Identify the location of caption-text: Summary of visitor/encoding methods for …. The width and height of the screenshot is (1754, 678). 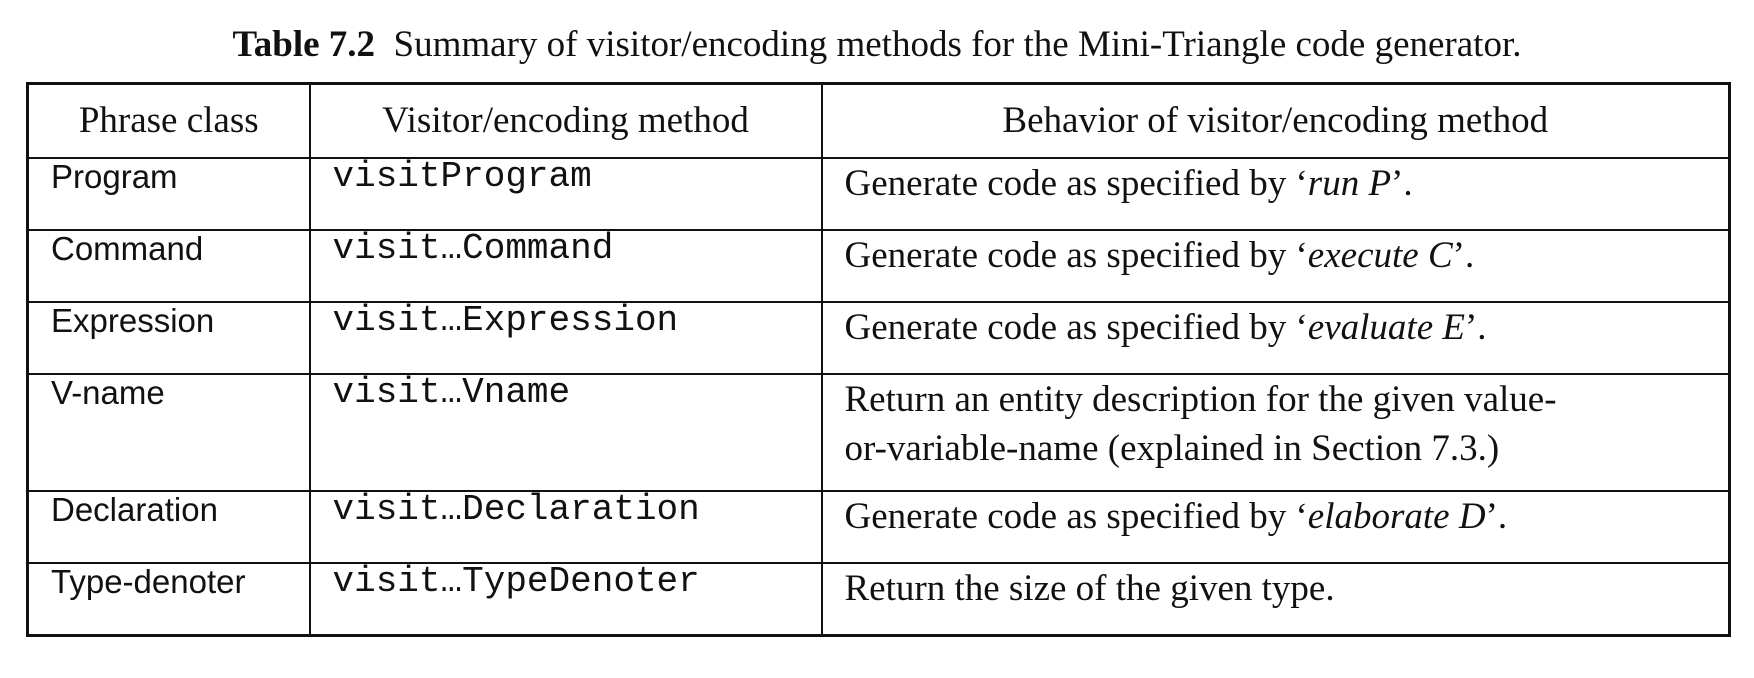
(957, 44).